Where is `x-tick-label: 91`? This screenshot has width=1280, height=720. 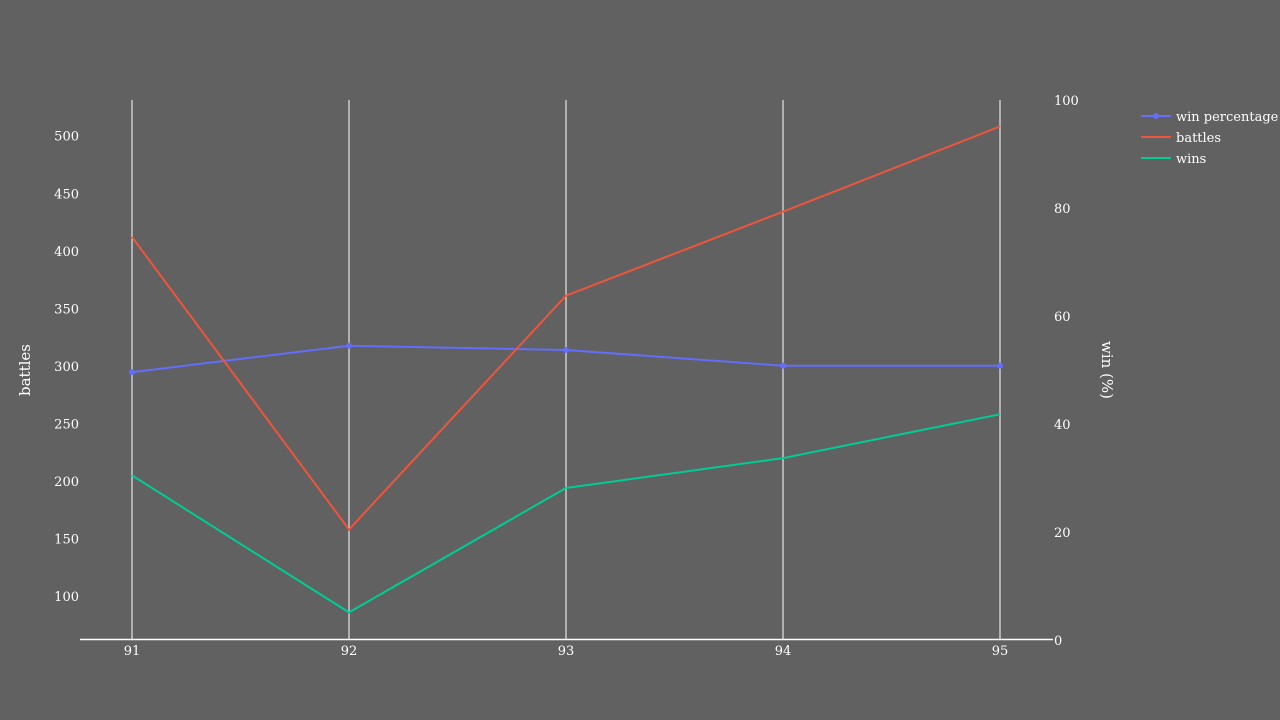 x-tick-label: 91 is located at coordinates (132, 651).